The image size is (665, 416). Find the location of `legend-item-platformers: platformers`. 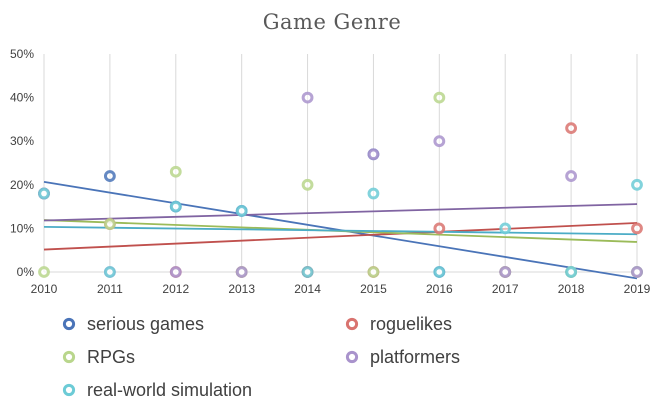

legend-item-platformers: platformers is located at coordinates (402, 357).